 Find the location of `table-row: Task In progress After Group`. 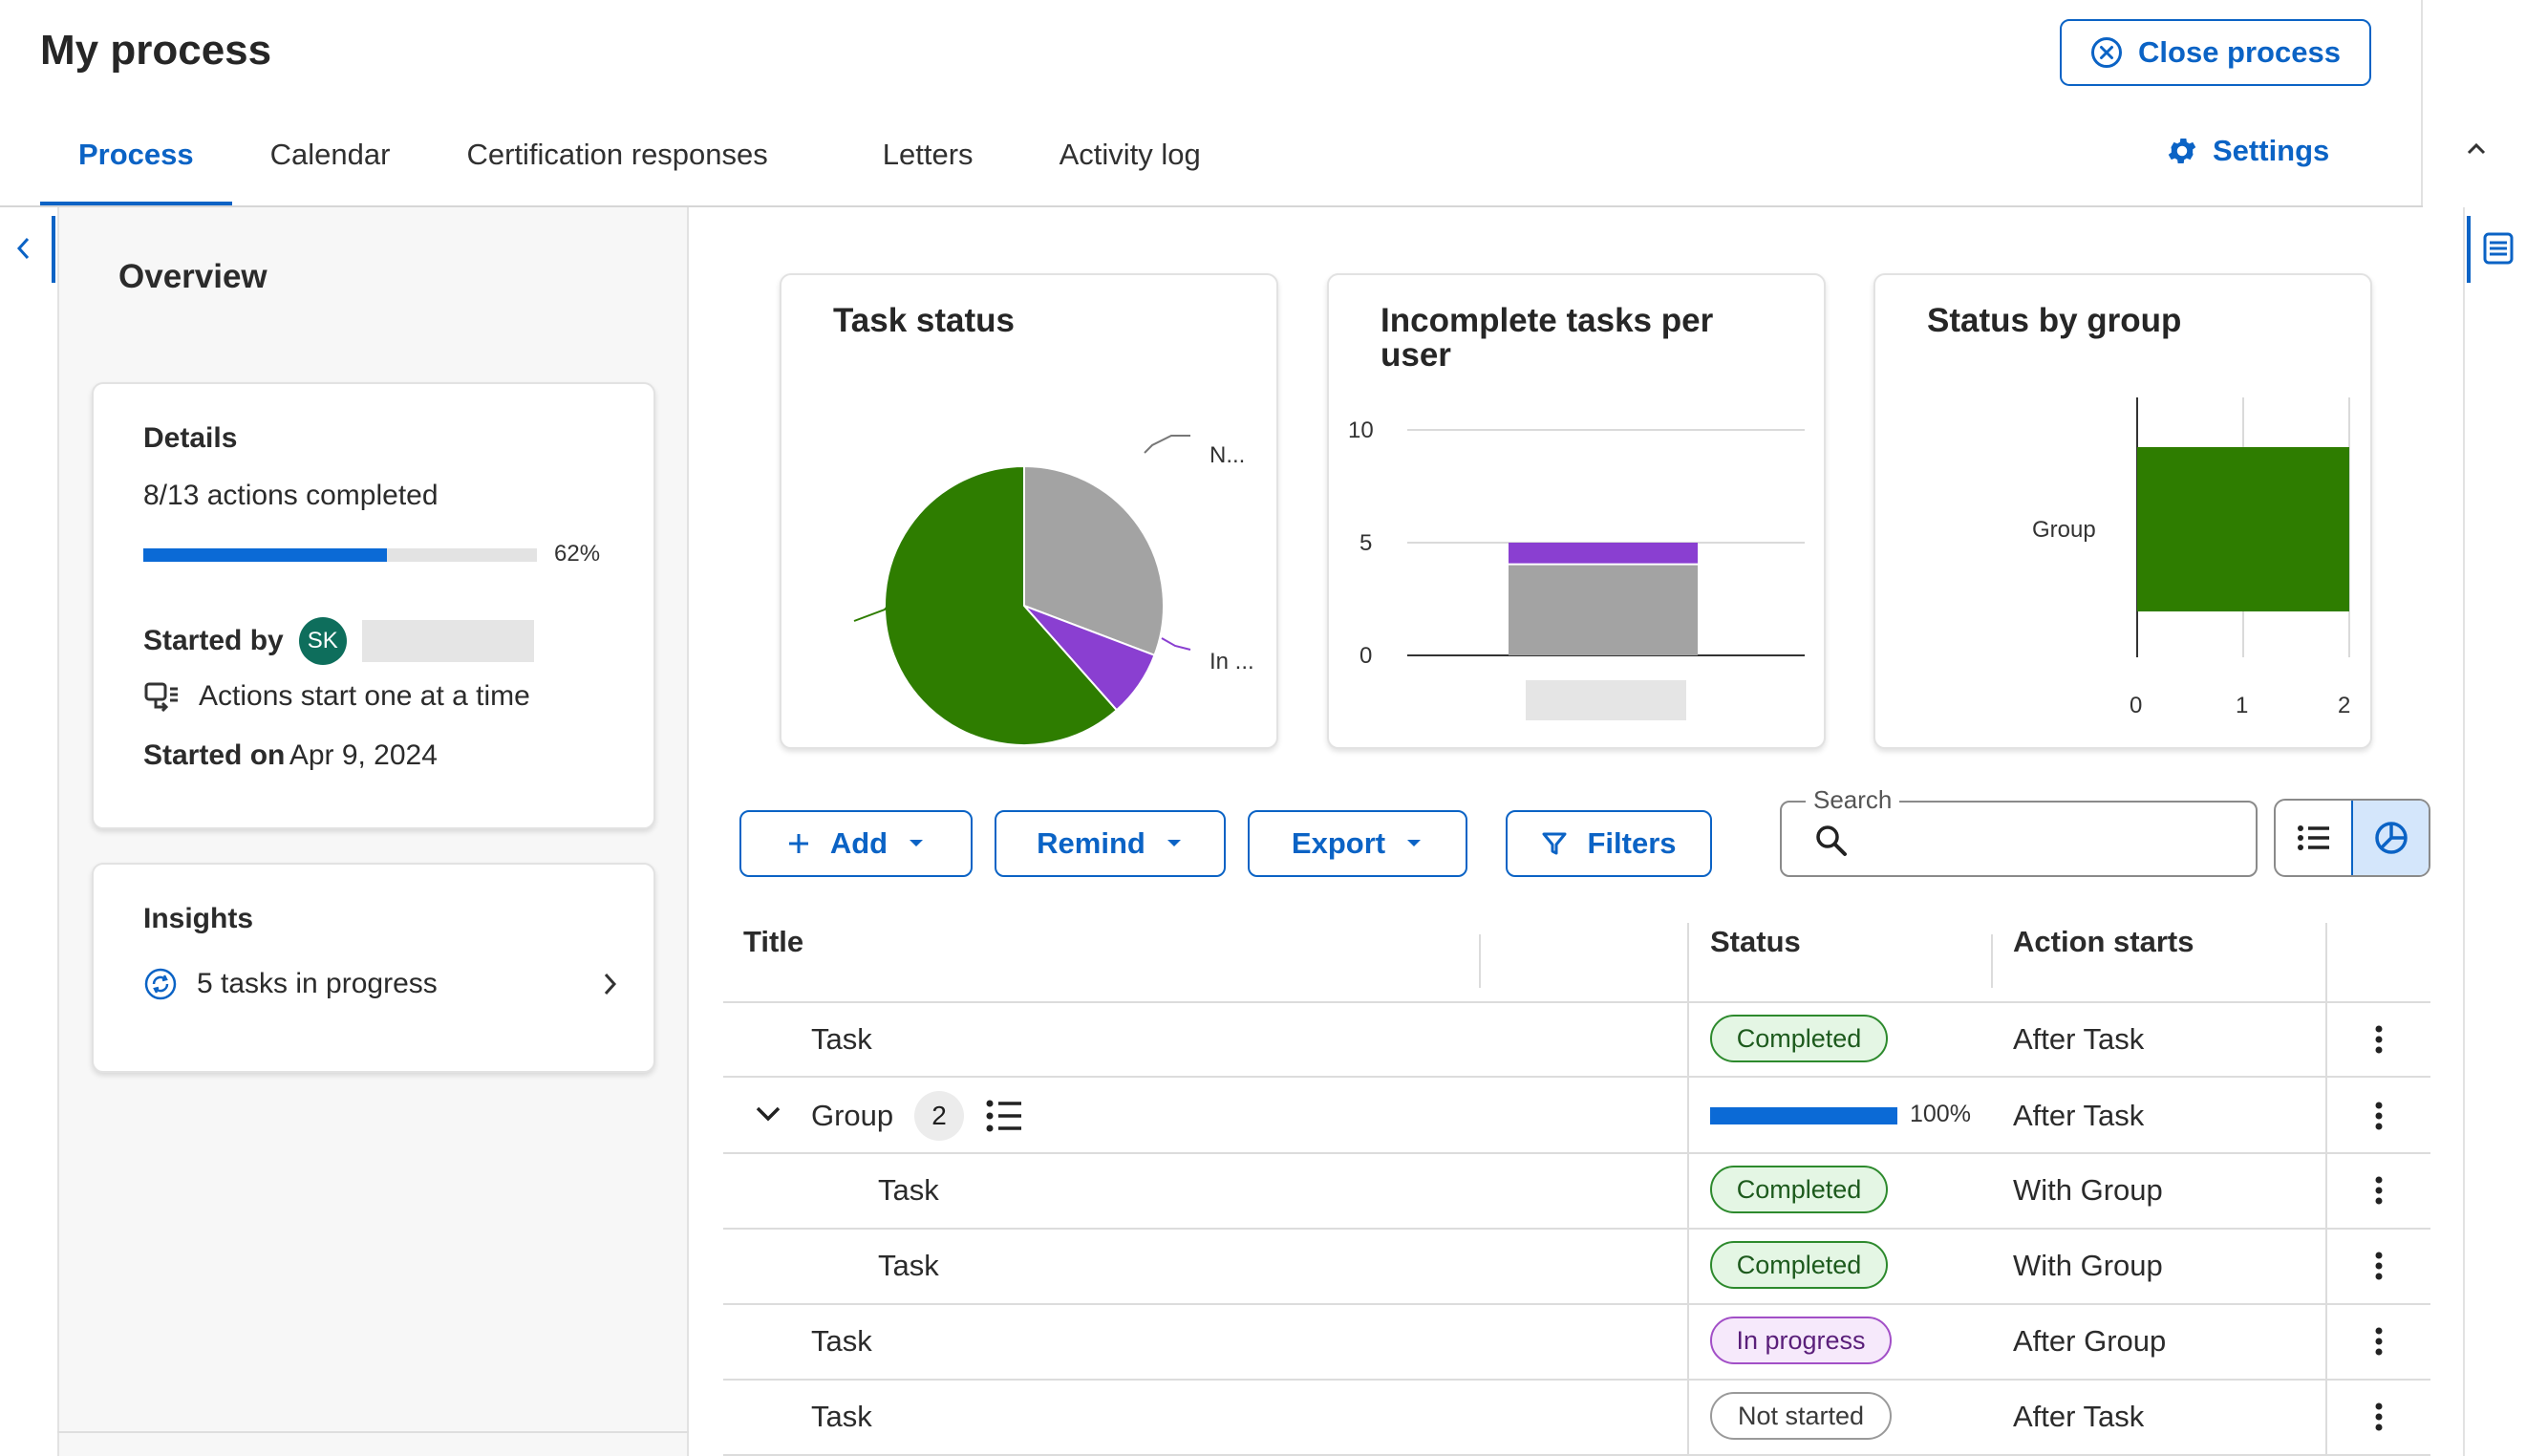

table-row: Task In progress After Group is located at coordinates (1576, 1342).